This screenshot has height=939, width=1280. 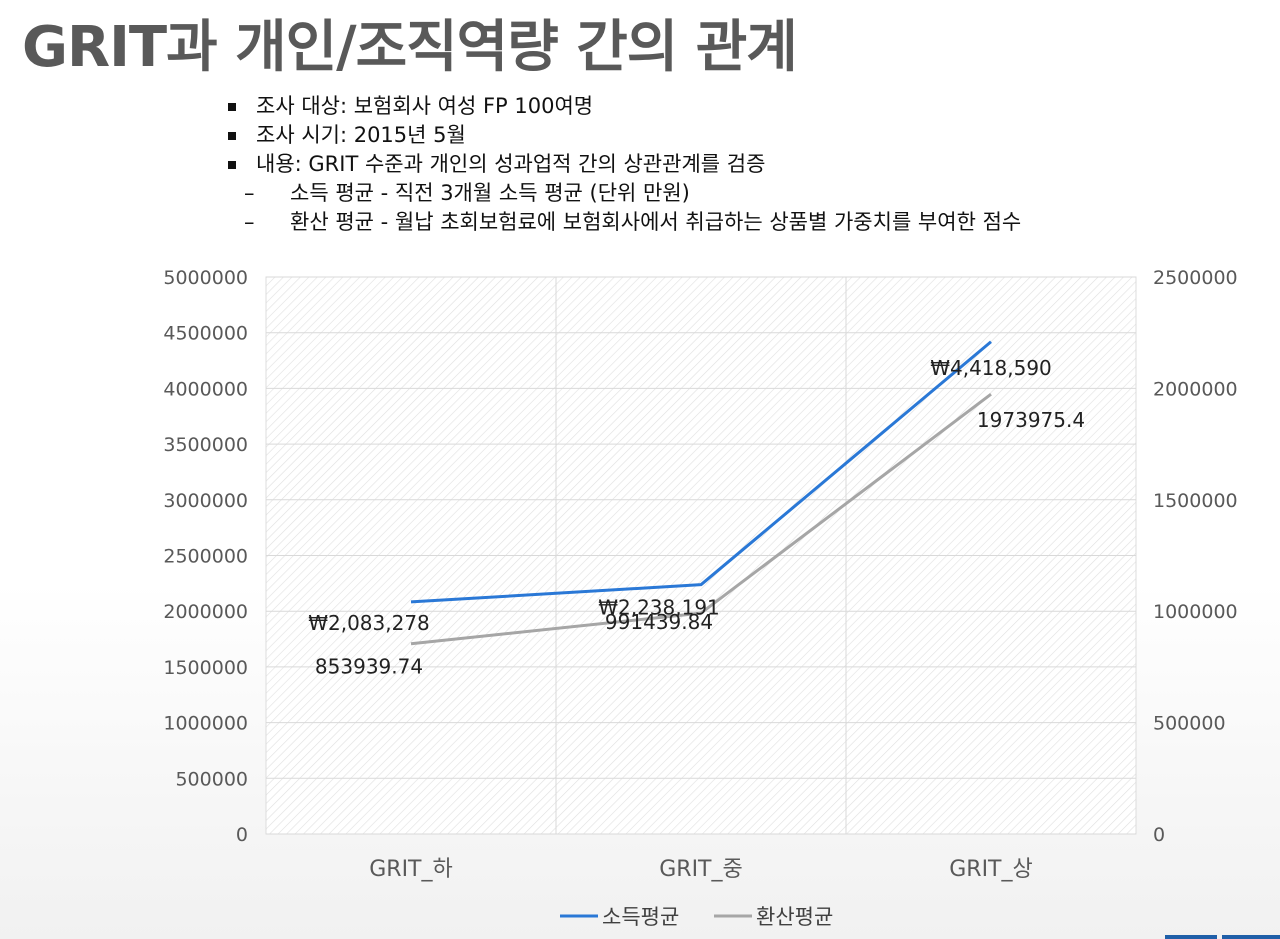 What do you see at coordinates (410, 47) in the screenshot?
I see `slide-title: GRIT과 개인/조직역량 간의 관계` at bounding box center [410, 47].